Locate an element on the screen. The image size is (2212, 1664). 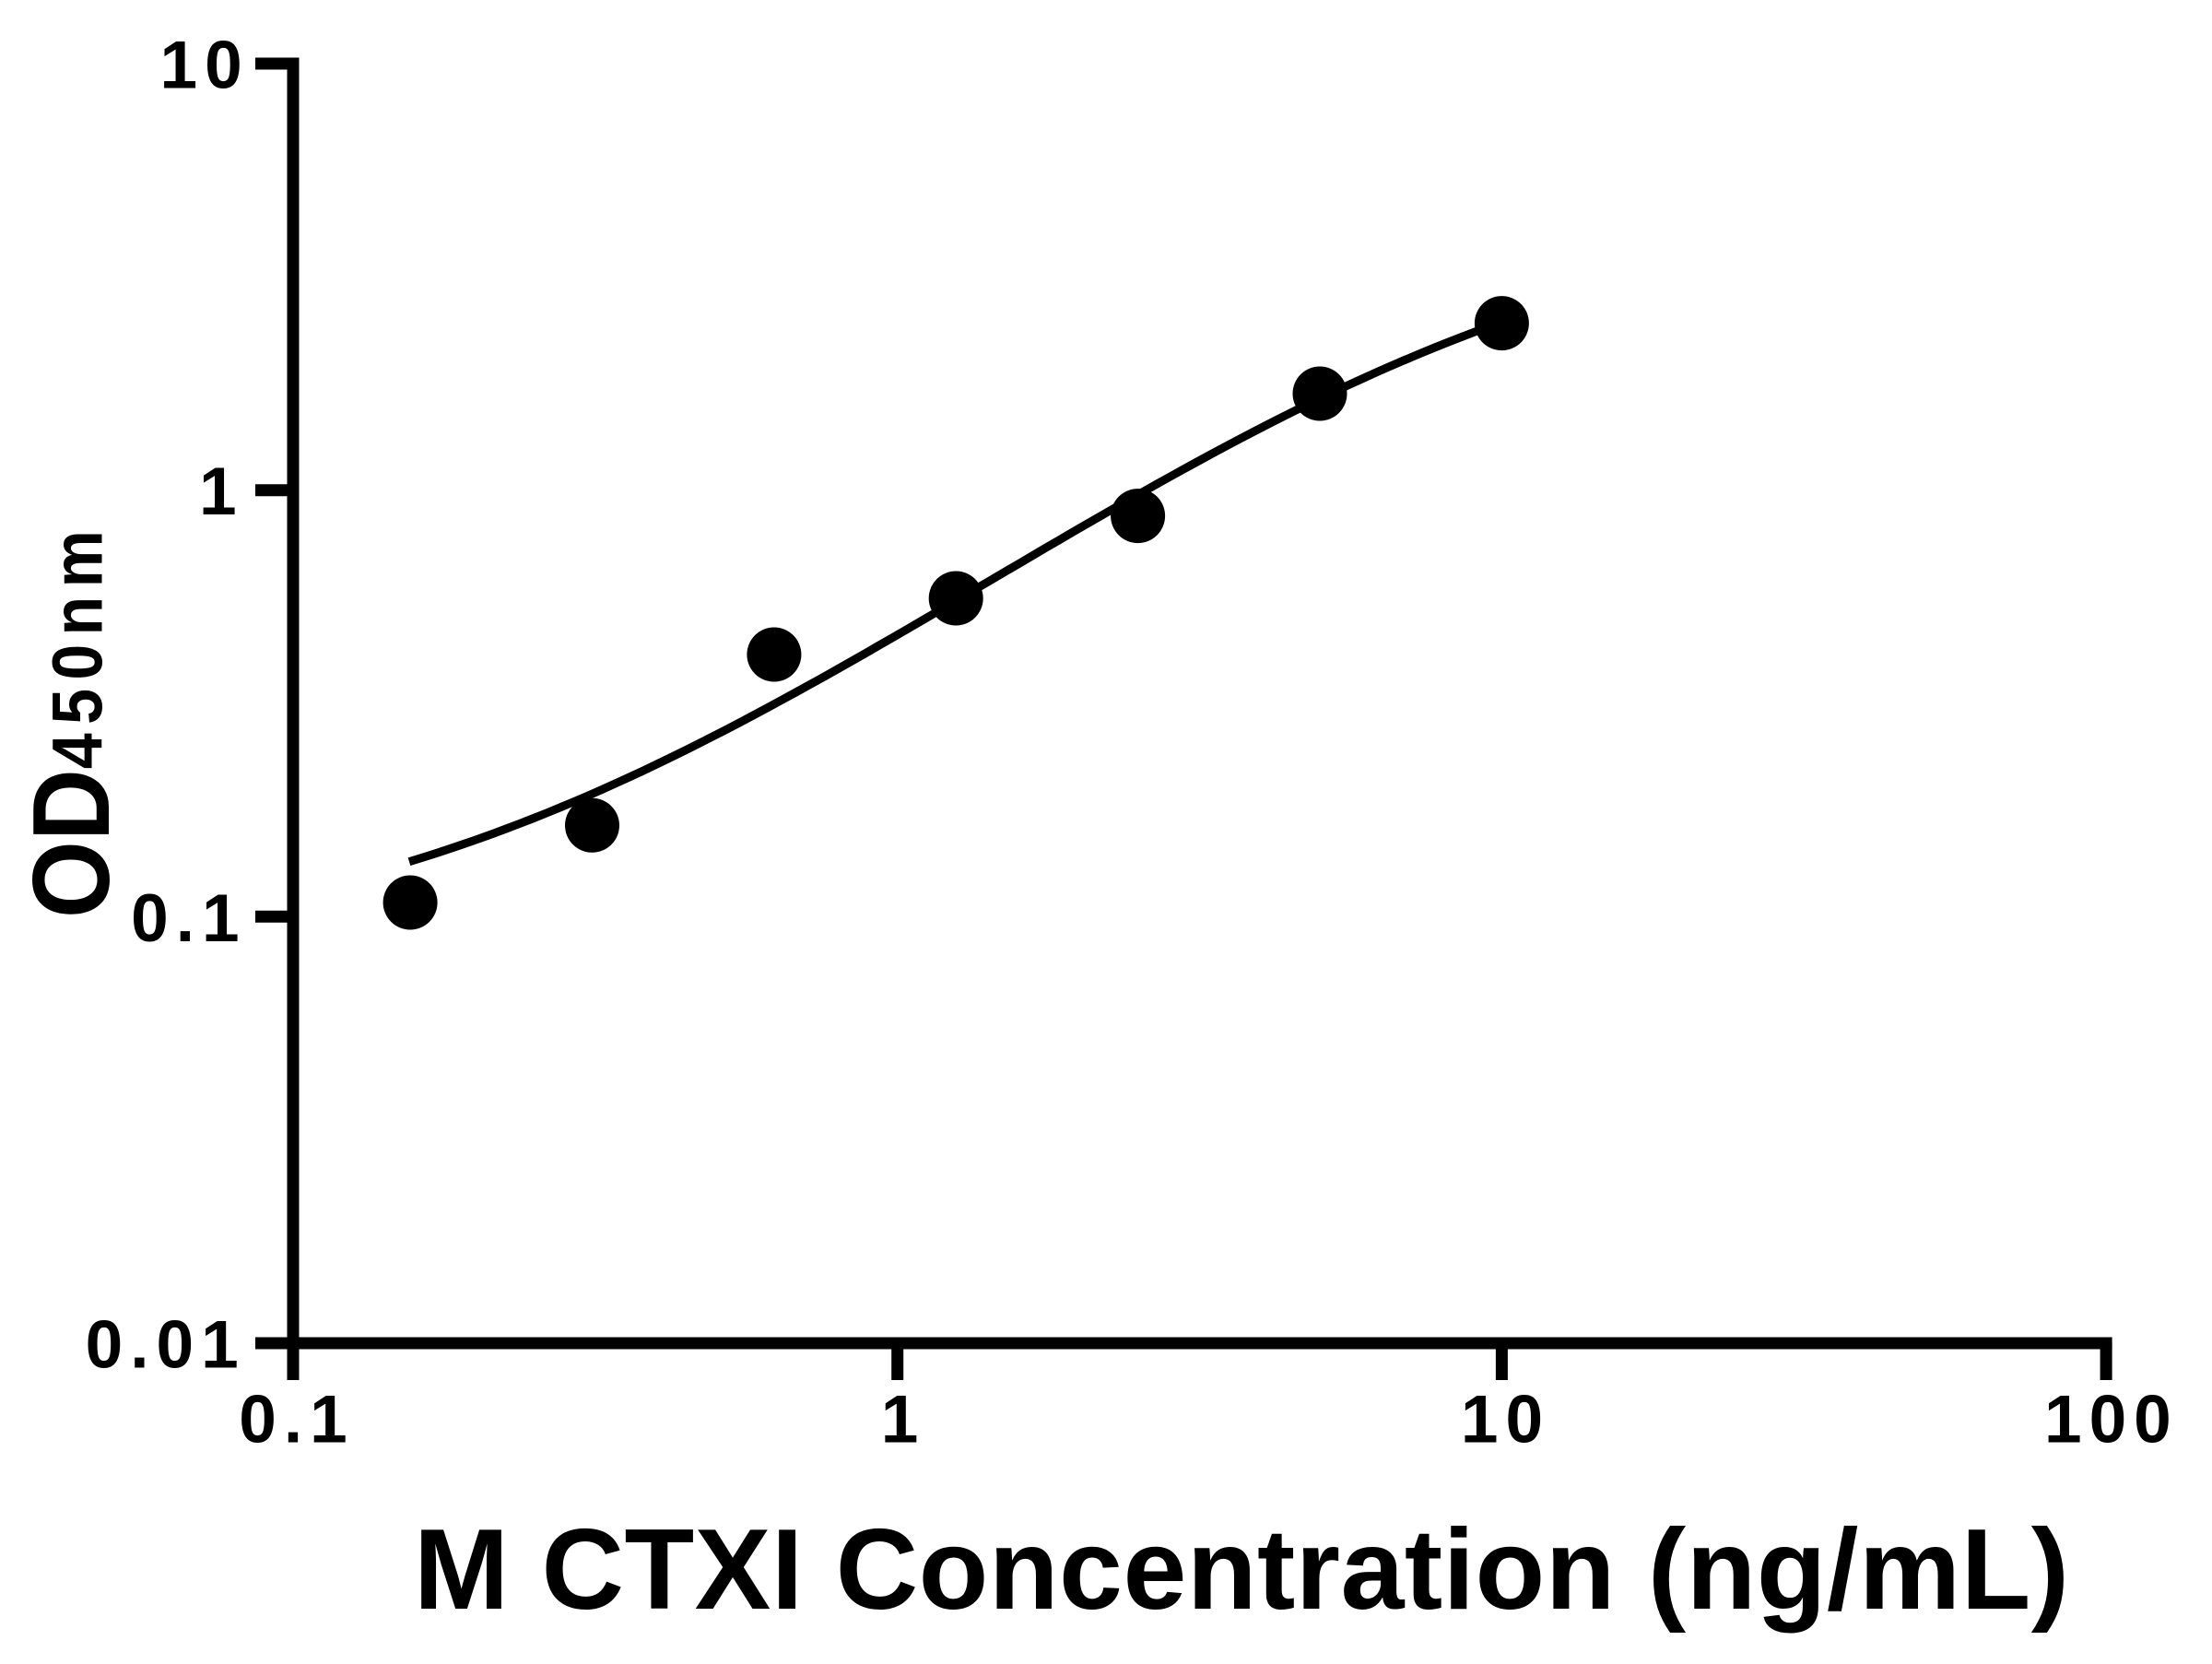
svg-text: M CTXI Concentration (ng/mL) is located at coordinates (1242, 1570).